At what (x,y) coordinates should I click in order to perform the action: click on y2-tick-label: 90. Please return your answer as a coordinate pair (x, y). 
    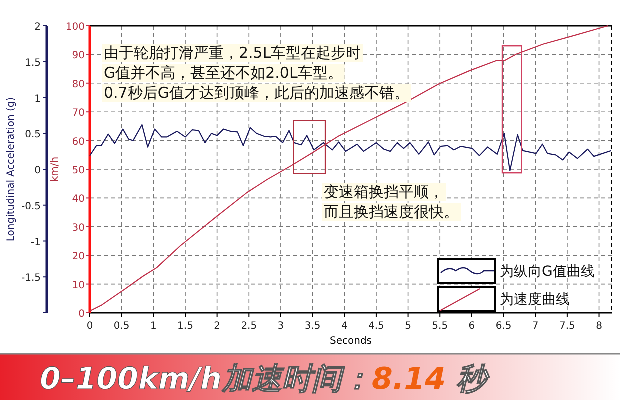
    Looking at the image, I should click on (78, 56).